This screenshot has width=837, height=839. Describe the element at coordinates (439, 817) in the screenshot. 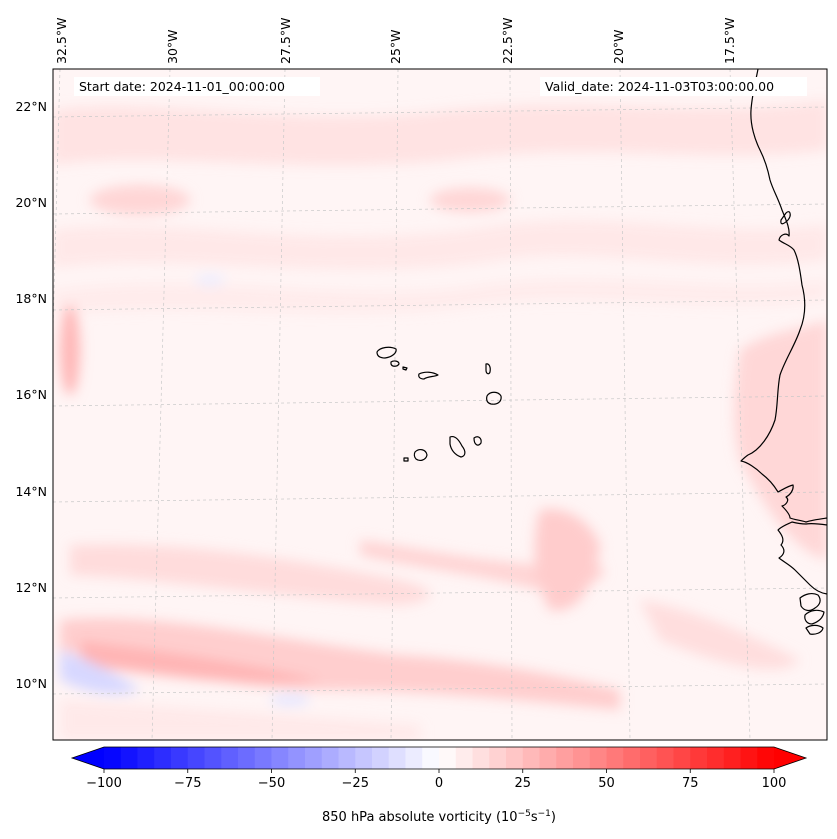

I see `colorbar-label: 850 hPa absolute vorticity (10−5s−1)` at that location.